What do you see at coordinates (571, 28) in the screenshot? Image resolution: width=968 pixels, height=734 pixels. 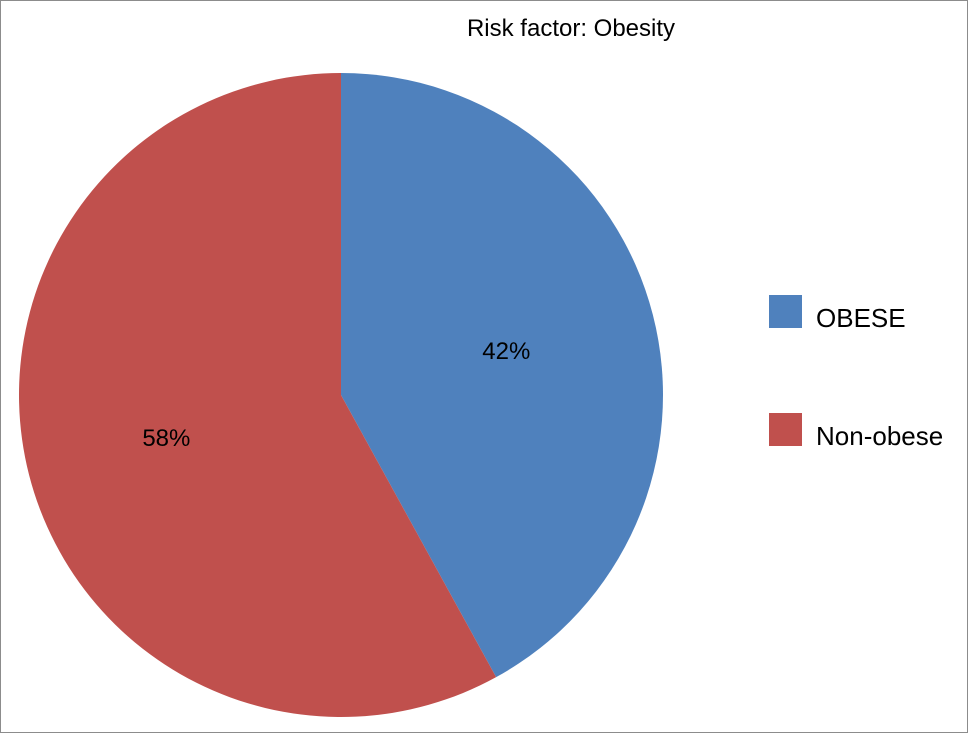 I see `chart-title: Risk factor: Obesity` at bounding box center [571, 28].